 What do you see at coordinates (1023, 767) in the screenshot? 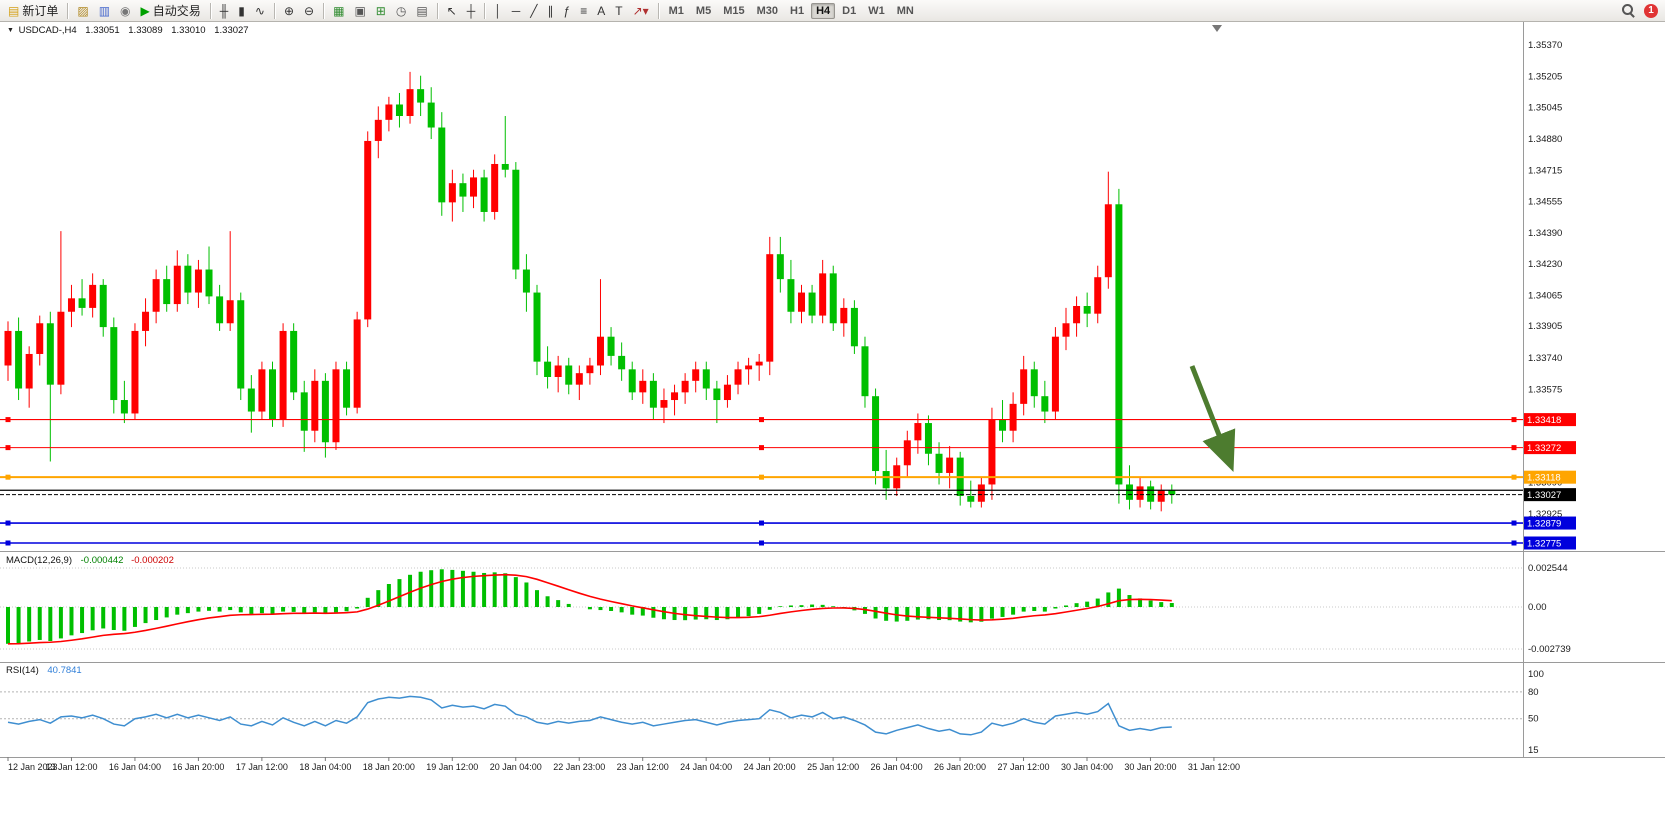
I see `svg-text: 27 Jan 12:00` at bounding box center [1023, 767].